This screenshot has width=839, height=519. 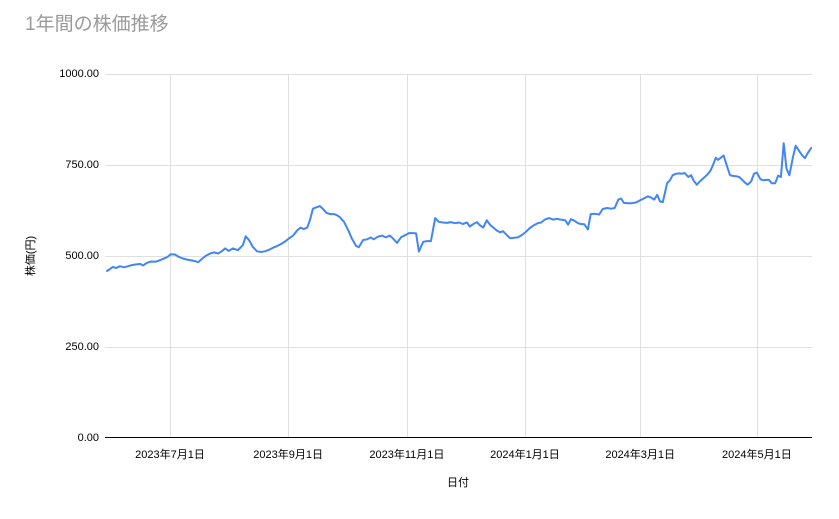 I want to click on chart-title: 1年間の株価推移, so click(x=97, y=24).